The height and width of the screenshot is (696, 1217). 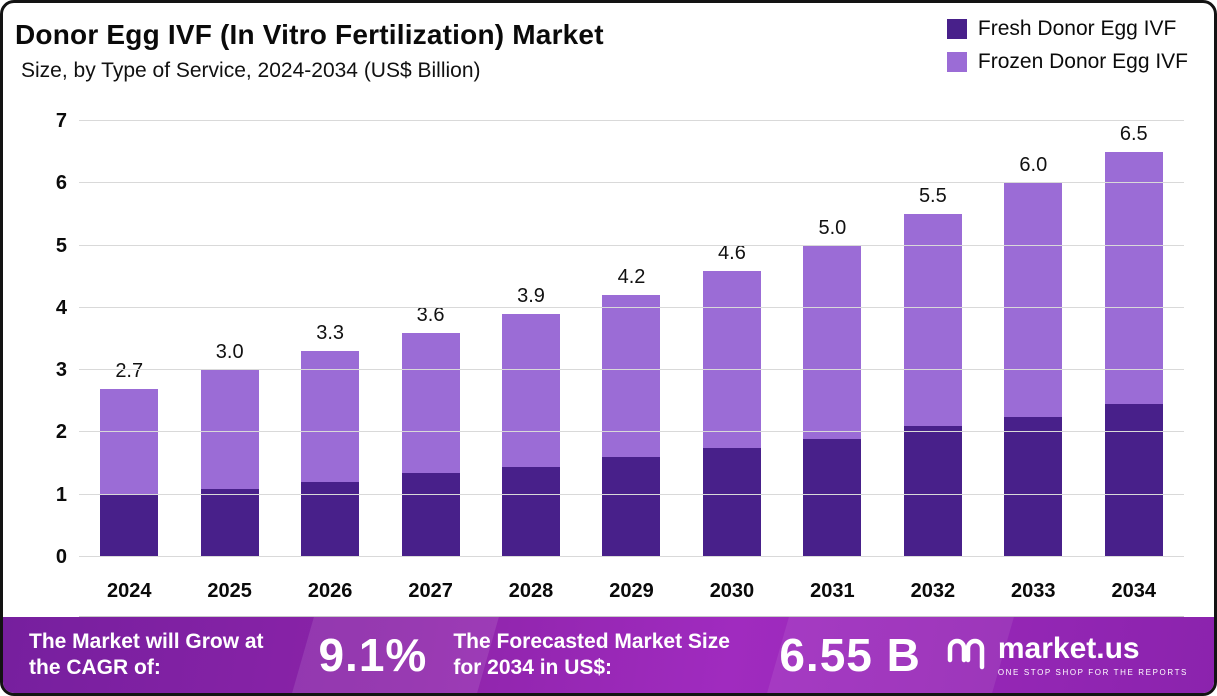 I want to click on x-axis-label: 2030, so click(x=732, y=591).